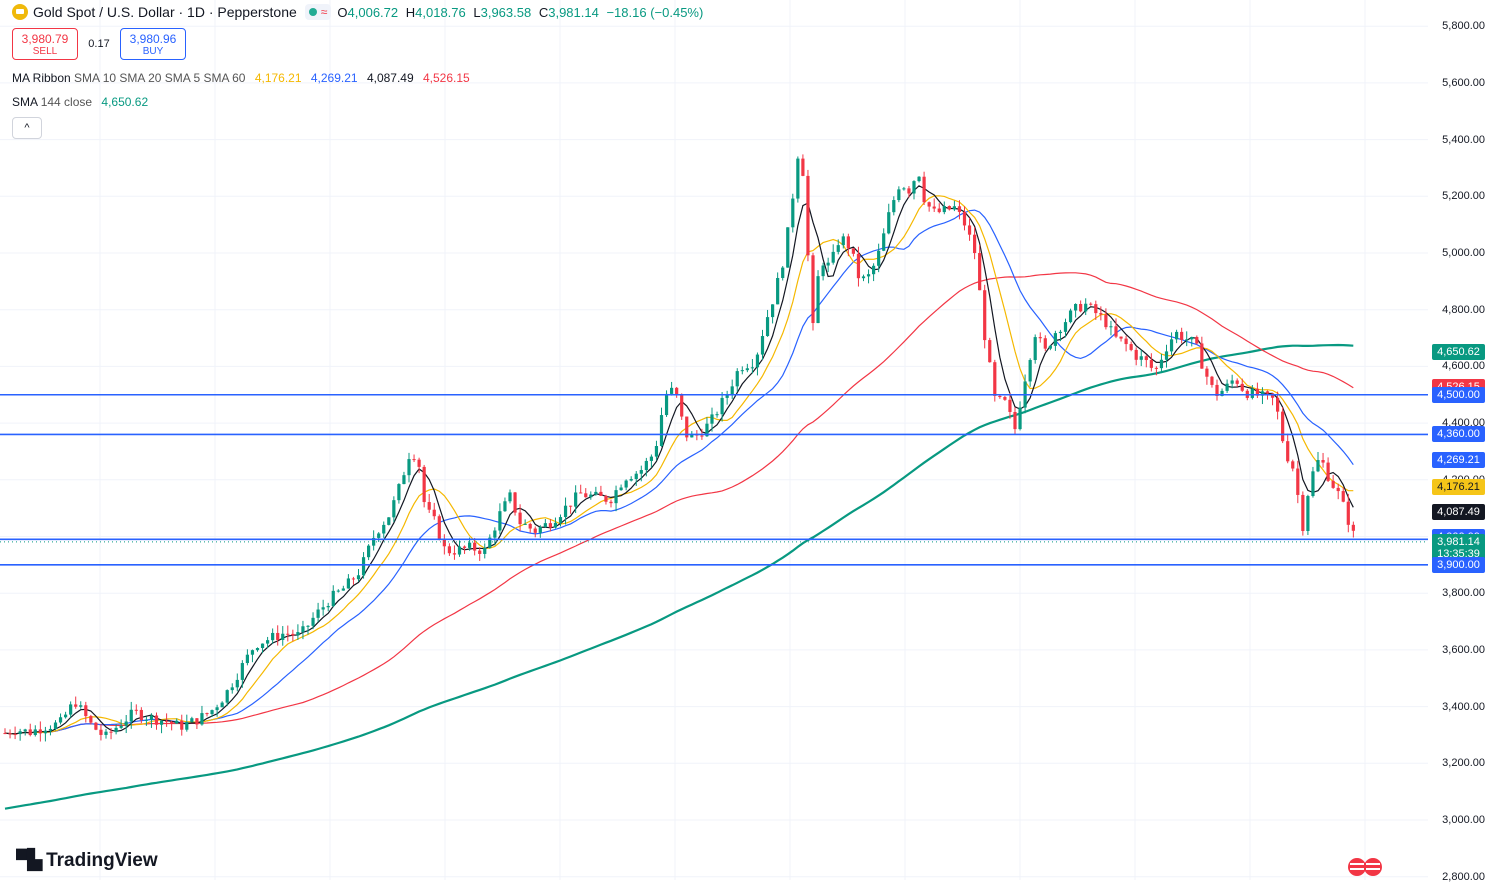  I want to click on us-flag-icon, so click(1365, 867).